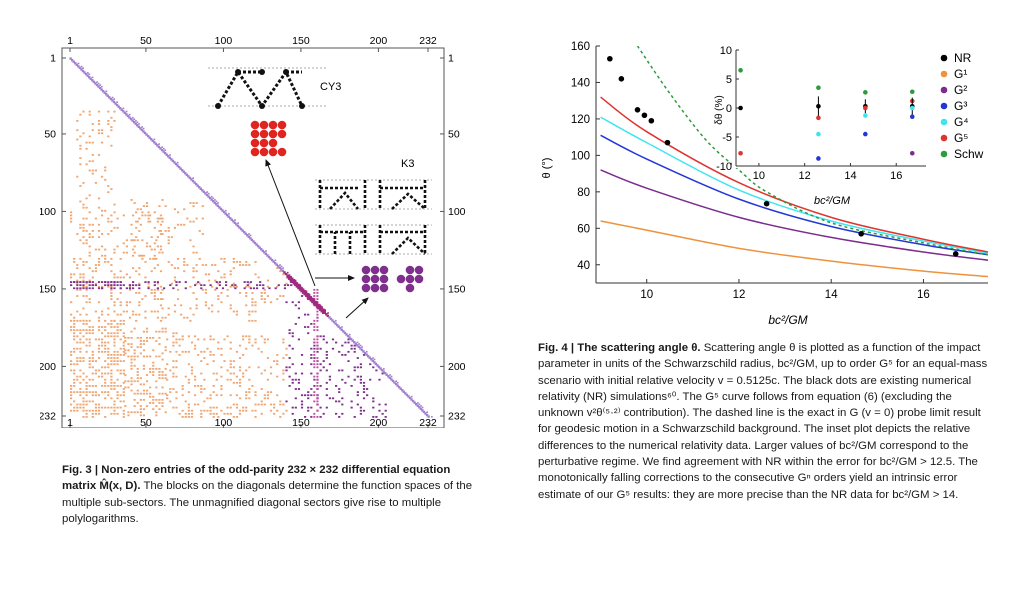 The height and width of the screenshot is (598, 1024). I want to click on inset-y-tick-label: -10, so click(724, 167).